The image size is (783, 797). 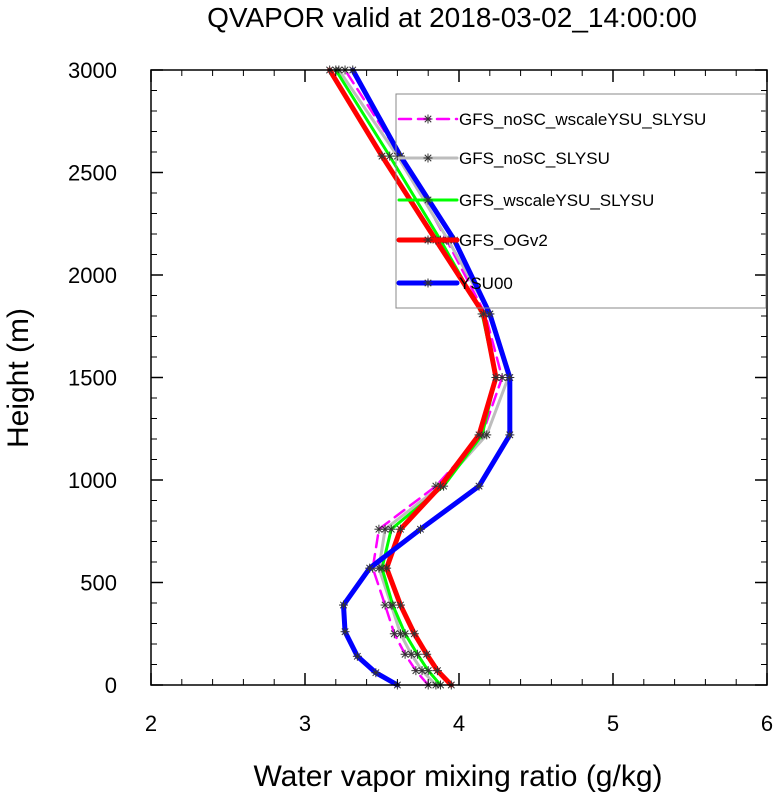 I want to click on y-tick-label: 2000, so click(x=92, y=275).